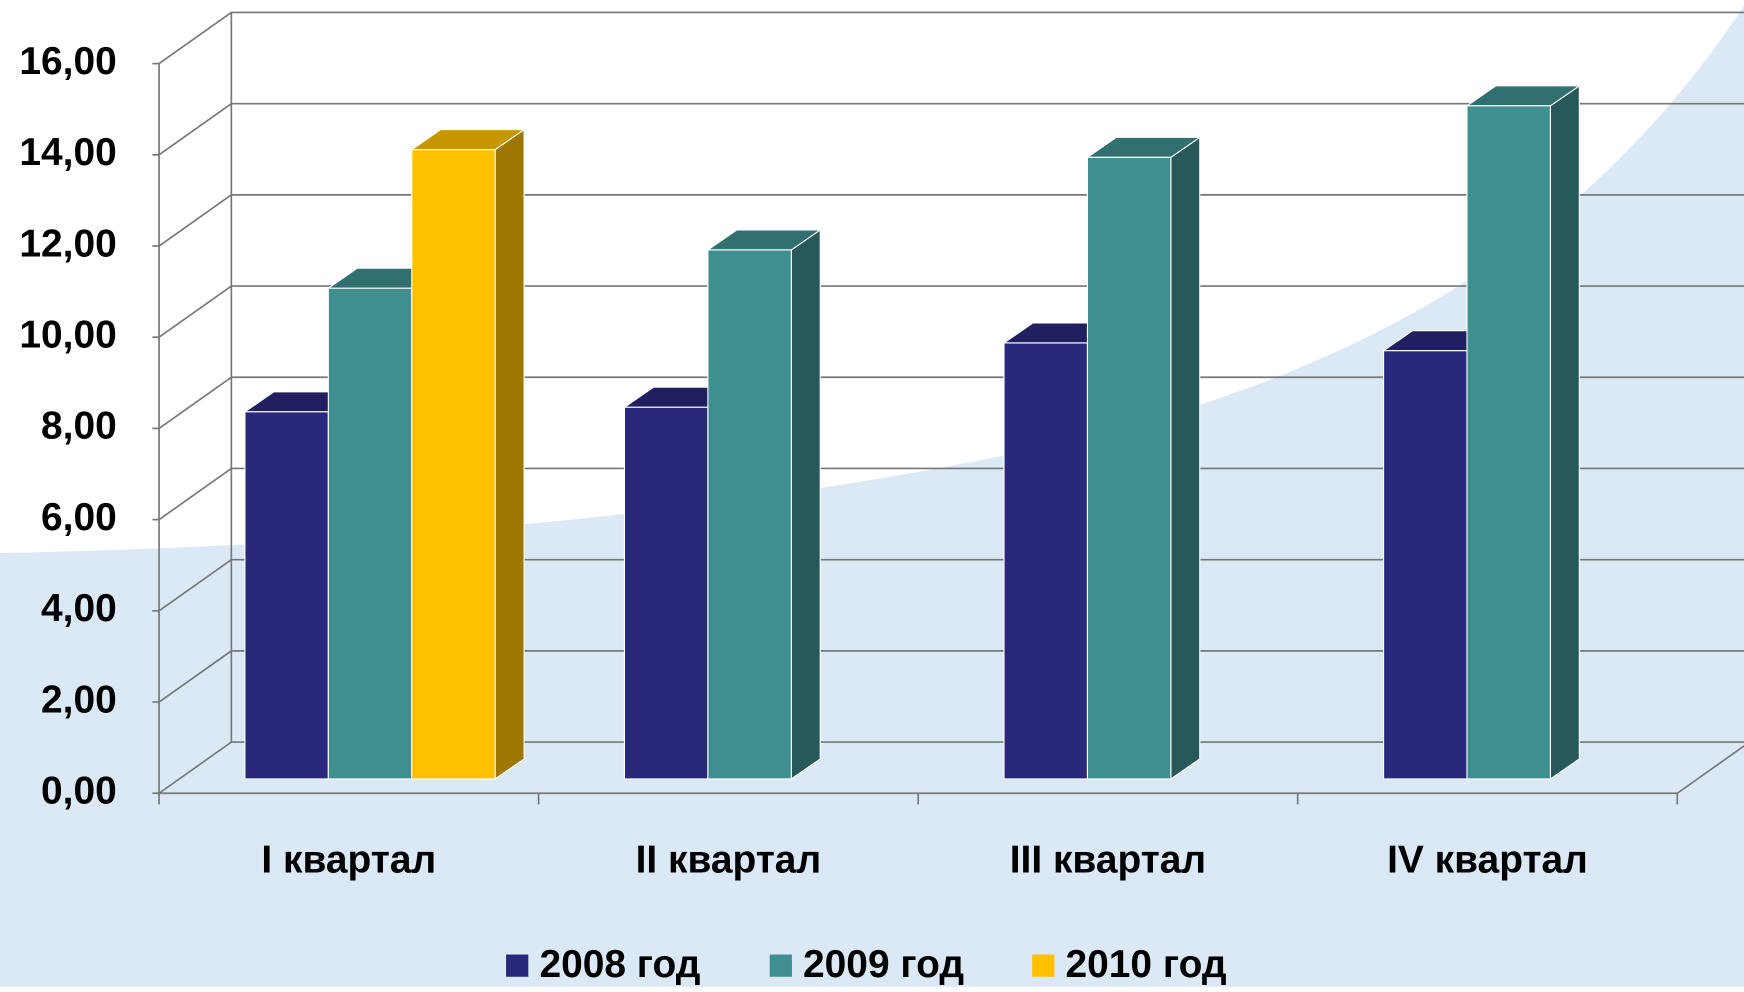 This screenshot has height=992, width=1744. Describe the element at coordinates (67, 335) in the screenshot. I see `y-tick-label: 10,00` at that location.